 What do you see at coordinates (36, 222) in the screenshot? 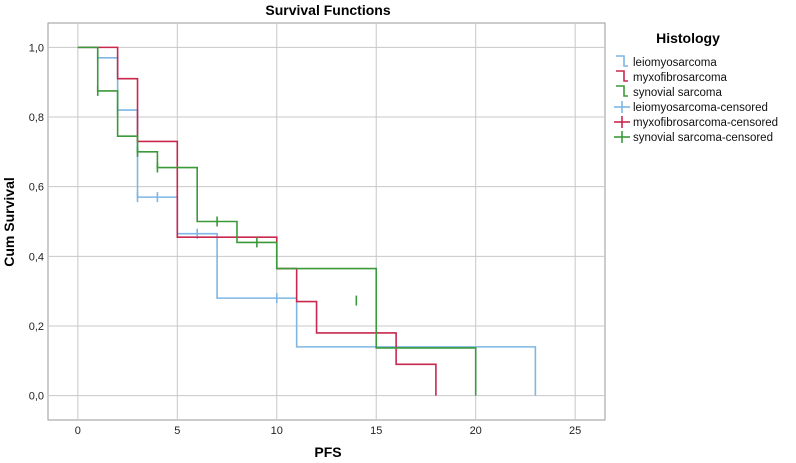
I see `y-axis-ticks: 0,0 0,2 0,4 0,6 0,8 1,0` at bounding box center [36, 222].